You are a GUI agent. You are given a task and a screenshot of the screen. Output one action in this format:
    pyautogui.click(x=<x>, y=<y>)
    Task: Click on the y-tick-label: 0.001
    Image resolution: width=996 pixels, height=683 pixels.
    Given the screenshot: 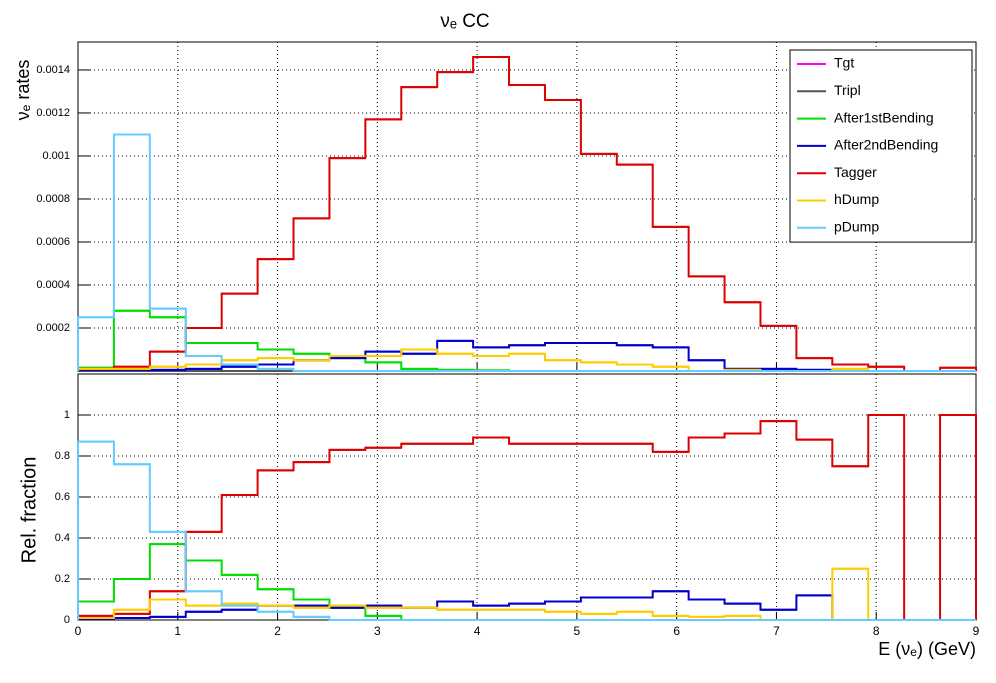 What is the action you would take?
    pyautogui.click(x=56, y=156)
    